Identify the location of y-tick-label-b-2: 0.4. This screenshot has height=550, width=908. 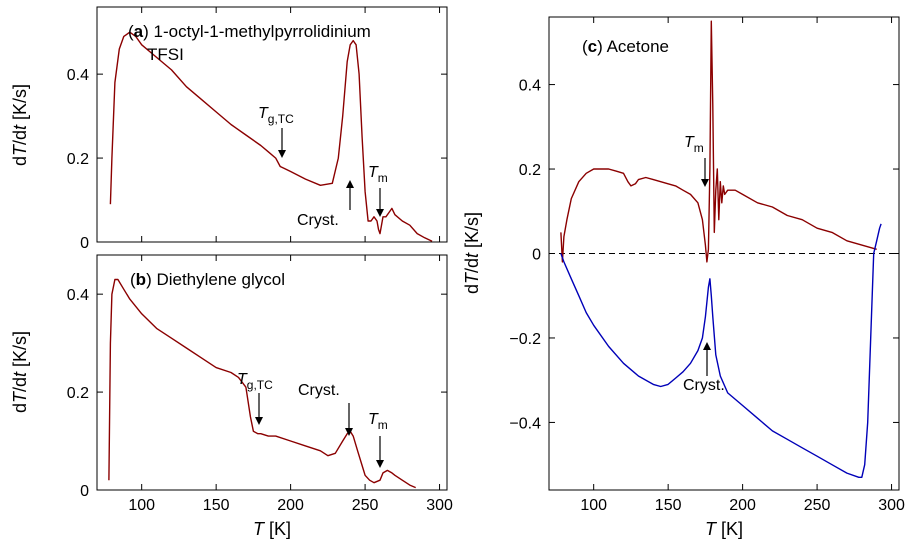
(78, 295).